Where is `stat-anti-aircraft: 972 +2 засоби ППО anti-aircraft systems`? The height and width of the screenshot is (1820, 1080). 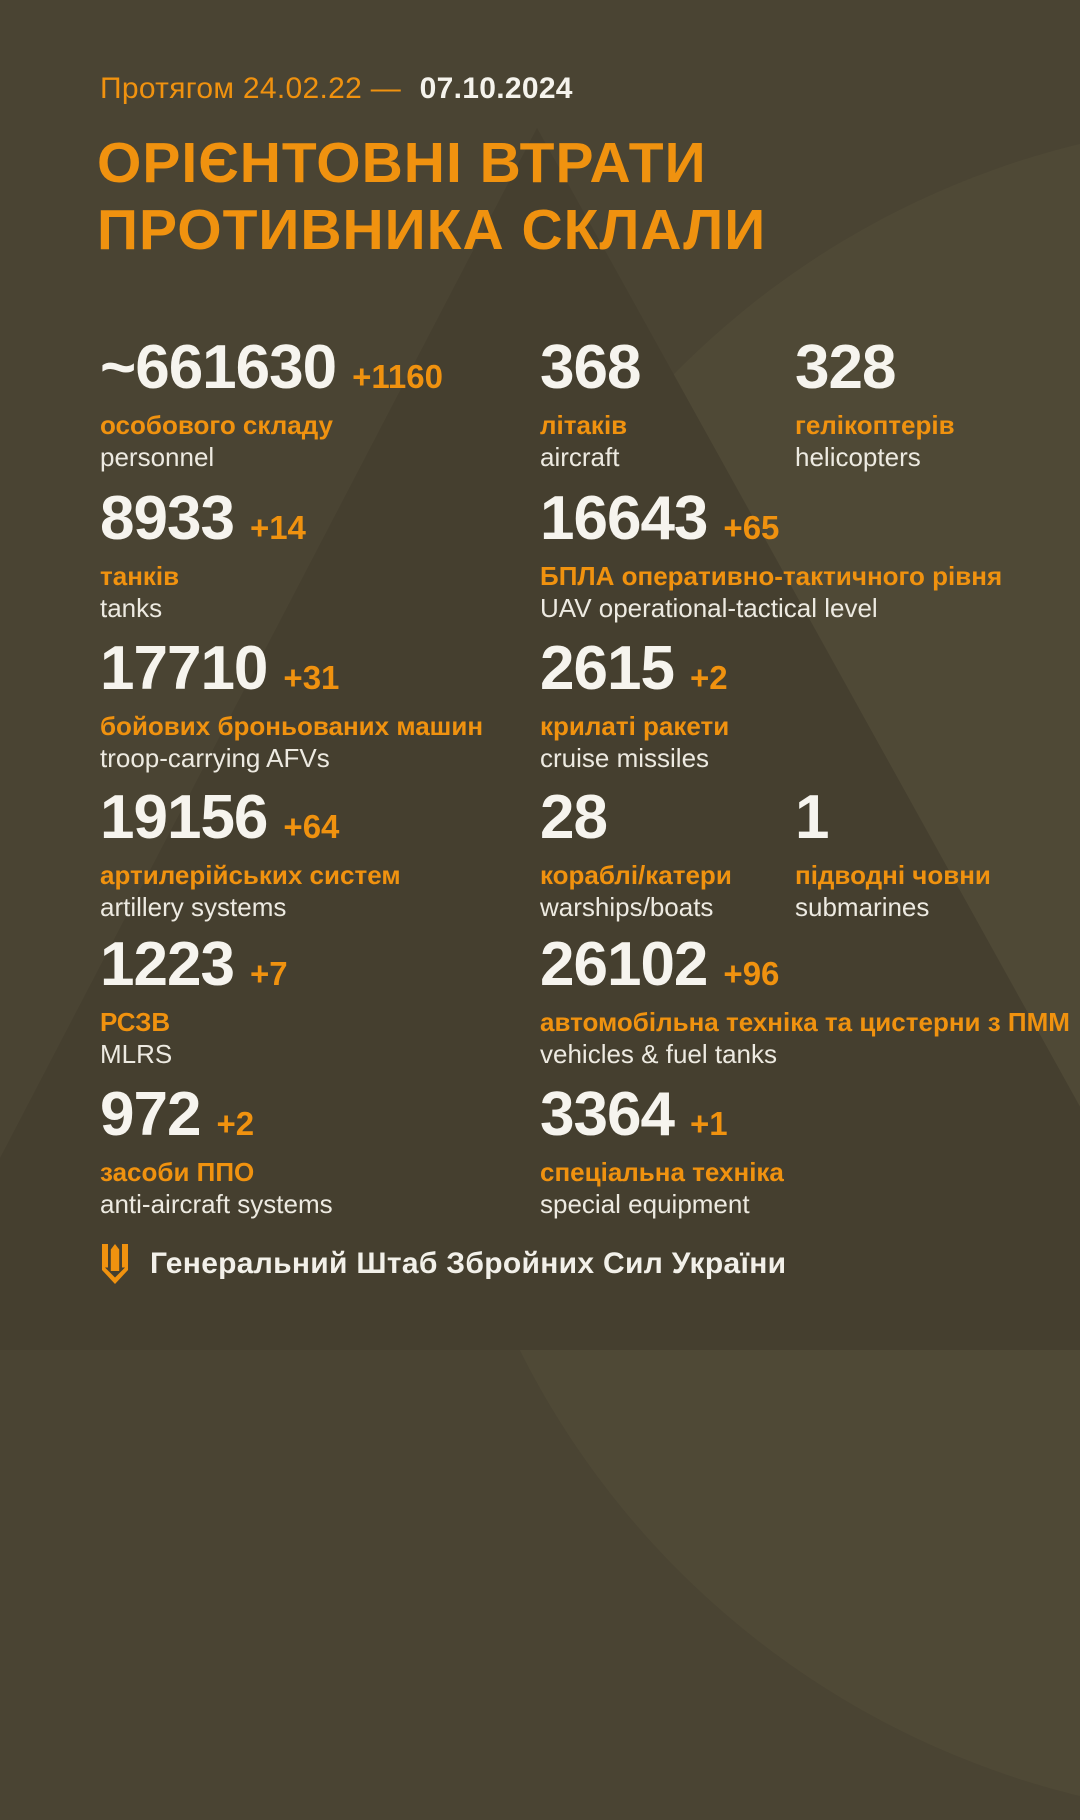 stat-anti-aircraft: 972 +2 засоби ППО anti-aircraft systems is located at coordinates (216, 1152).